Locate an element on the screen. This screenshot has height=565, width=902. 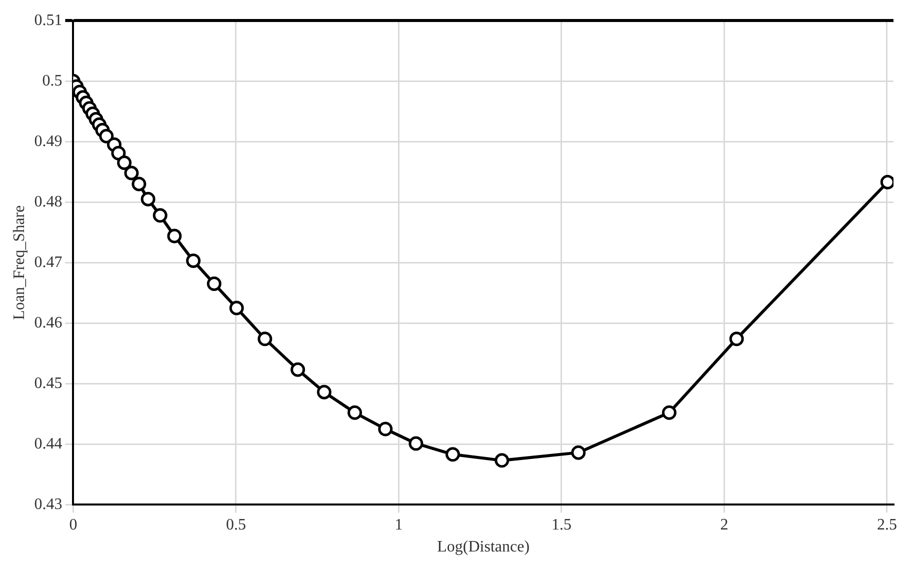
y-tick-label: 0.45 is located at coordinates (48, 383).